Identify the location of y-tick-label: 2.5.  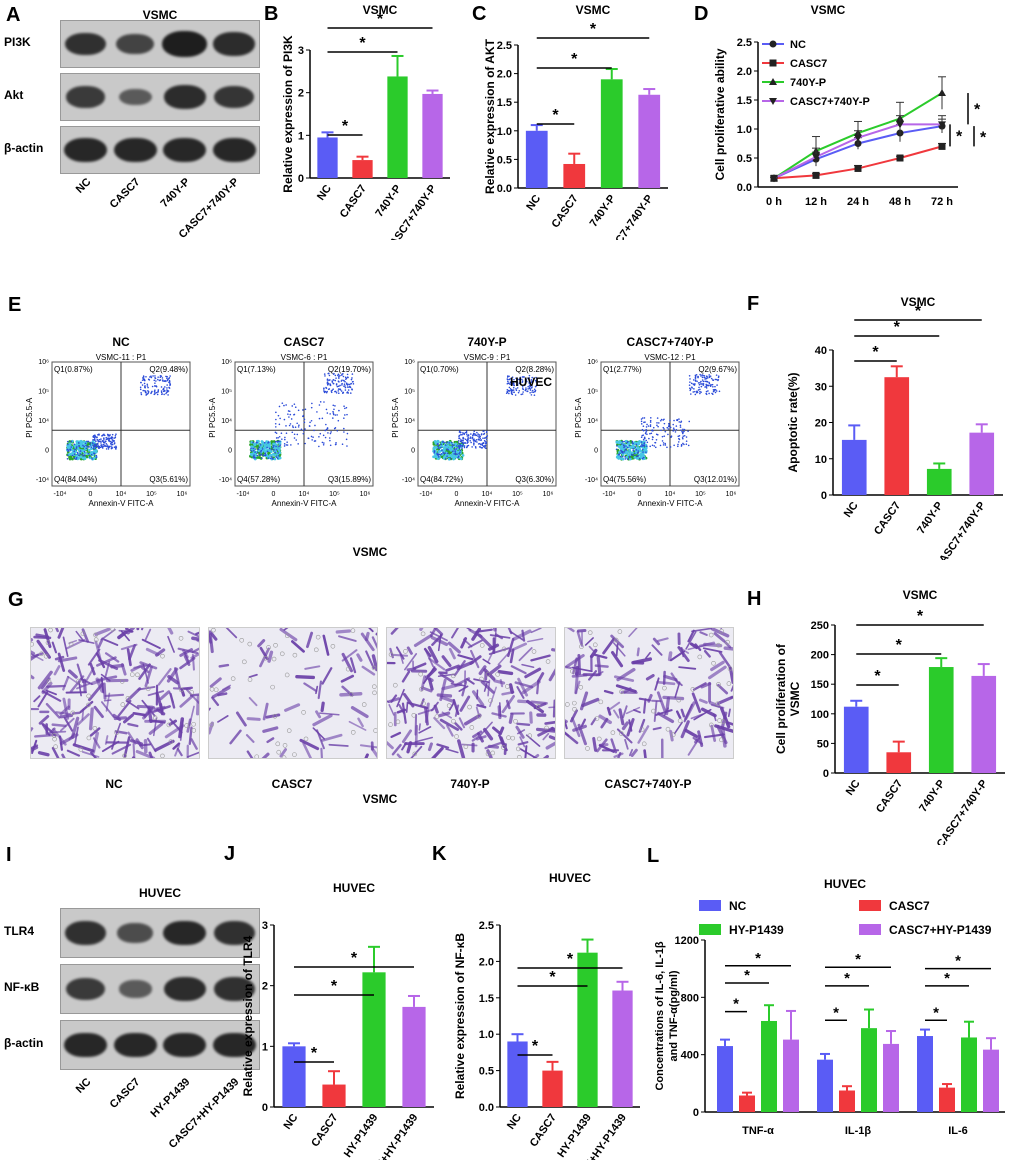
(504, 46).